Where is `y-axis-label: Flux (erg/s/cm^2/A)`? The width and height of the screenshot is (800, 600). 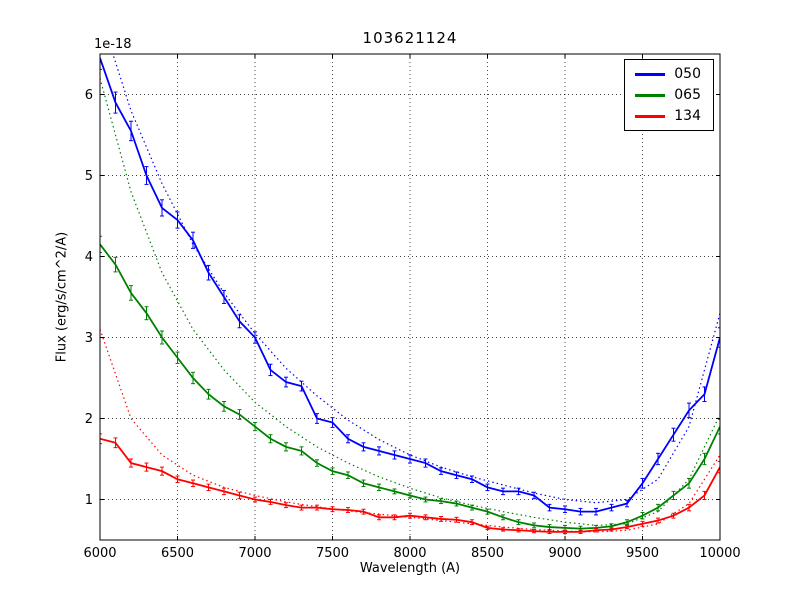 y-axis-label: Flux (erg/s/cm^2/A) is located at coordinates (62, 297).